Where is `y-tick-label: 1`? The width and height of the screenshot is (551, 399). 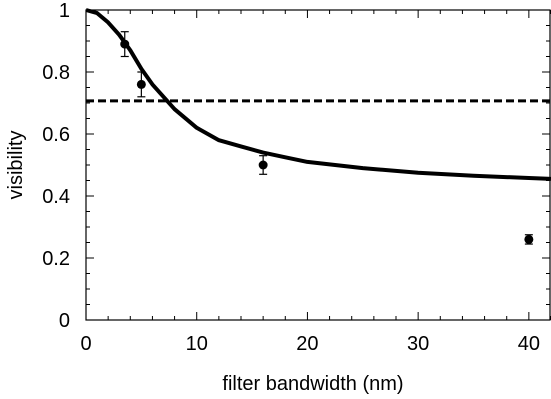 y-tick-label: 1 is located at coordinates (64, 11).